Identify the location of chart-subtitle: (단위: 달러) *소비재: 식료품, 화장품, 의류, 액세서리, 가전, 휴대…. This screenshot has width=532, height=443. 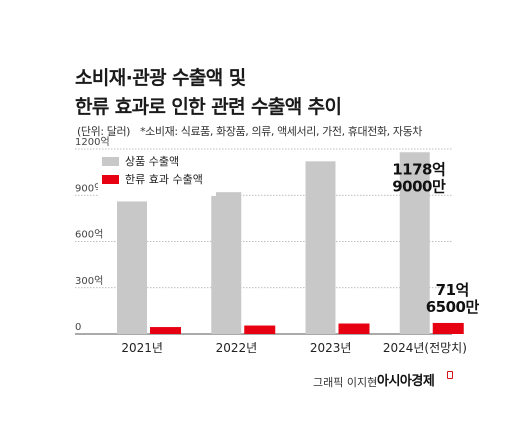
(254, 131).